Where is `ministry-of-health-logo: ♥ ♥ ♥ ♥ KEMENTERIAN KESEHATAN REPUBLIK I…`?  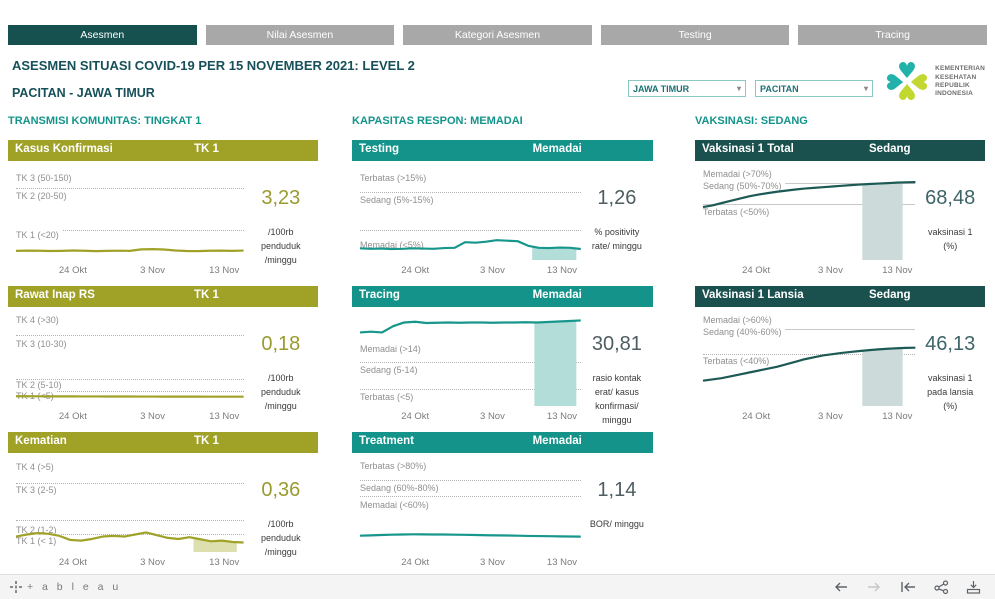 ministry-of-health-logo: ♥ ♥ ♥ ♥ KEMENTERIAN KESEHATAN REPUBLIK I… is located at coordinates (934, 82).